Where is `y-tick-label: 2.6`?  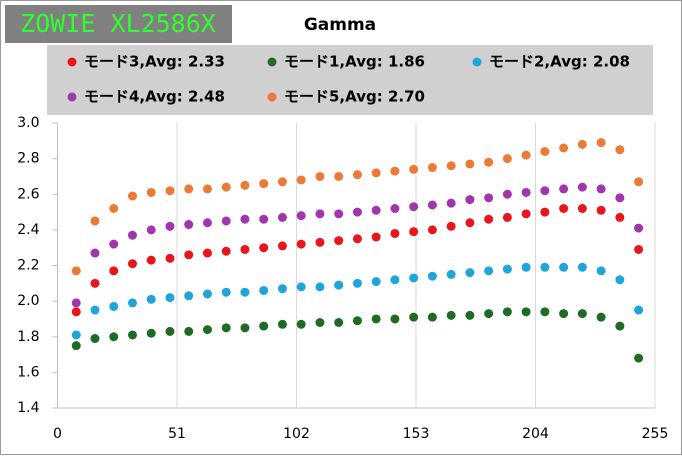
y-tick-label: 2.6 is located at coordinates (28, 194).